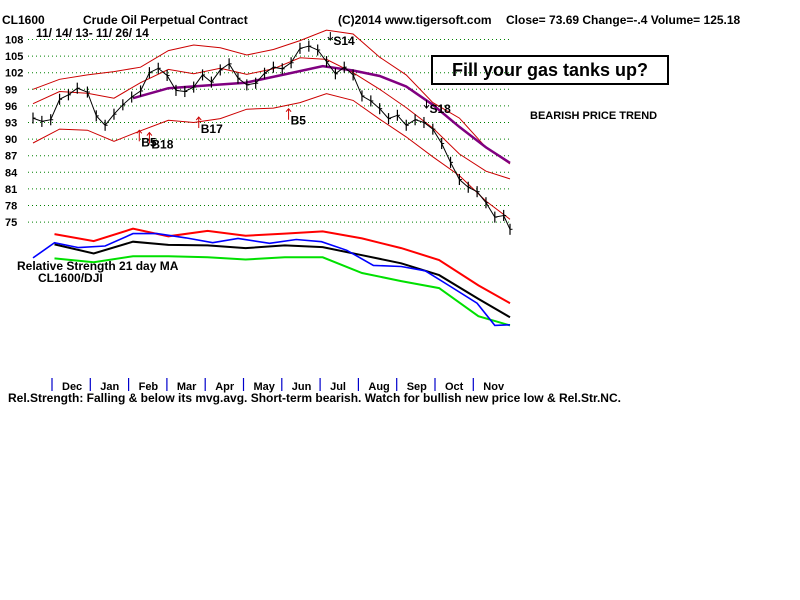  I want to click on y-tick-label: 75, so click(11, 223).